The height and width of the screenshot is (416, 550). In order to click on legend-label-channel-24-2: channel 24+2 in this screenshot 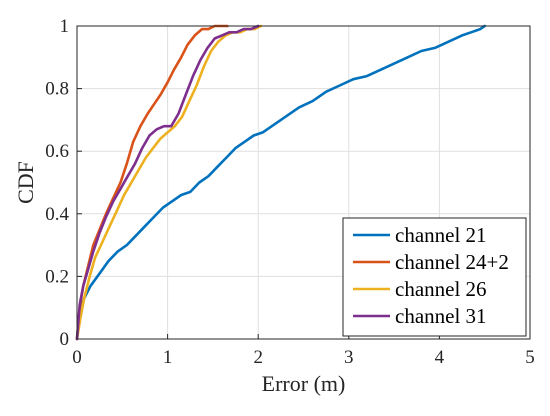, I will do `click(452, 262)`.